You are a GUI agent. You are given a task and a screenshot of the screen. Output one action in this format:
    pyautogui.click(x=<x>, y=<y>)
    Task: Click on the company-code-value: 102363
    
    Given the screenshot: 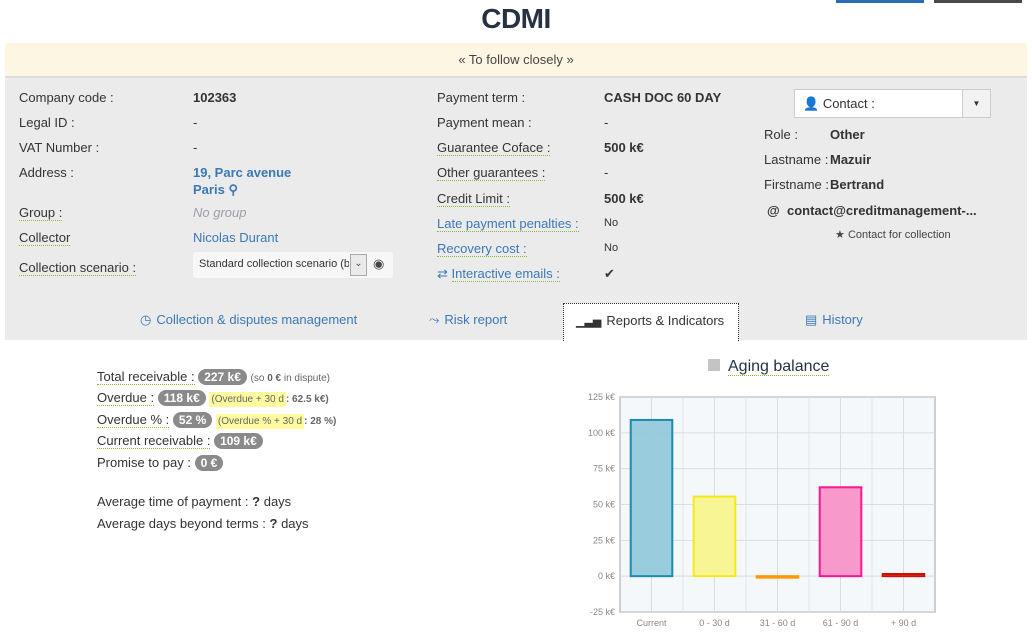 What is the action you would take?
    pyautogui.click(x=215, y=97)
    